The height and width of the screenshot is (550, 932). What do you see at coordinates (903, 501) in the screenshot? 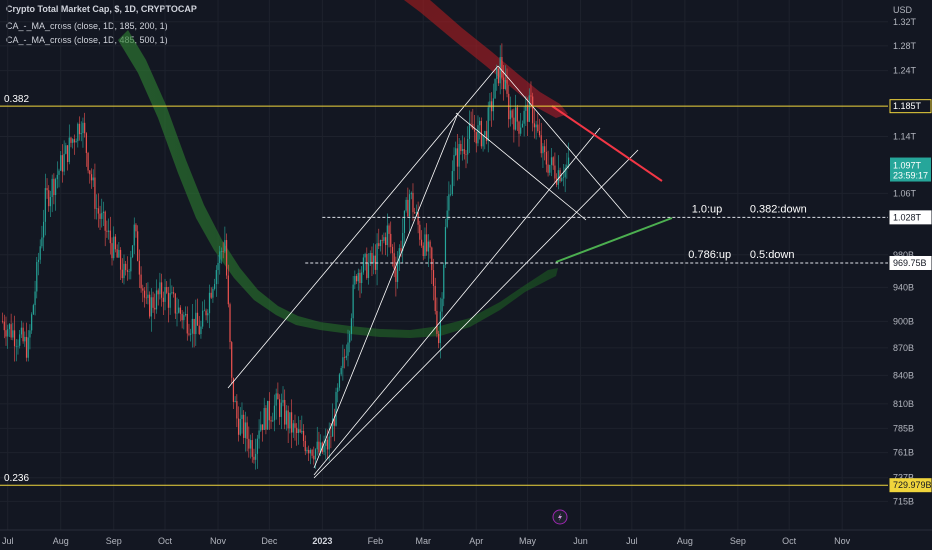
I see `y-tick-label: 715B` at bounding box center [903, 501].